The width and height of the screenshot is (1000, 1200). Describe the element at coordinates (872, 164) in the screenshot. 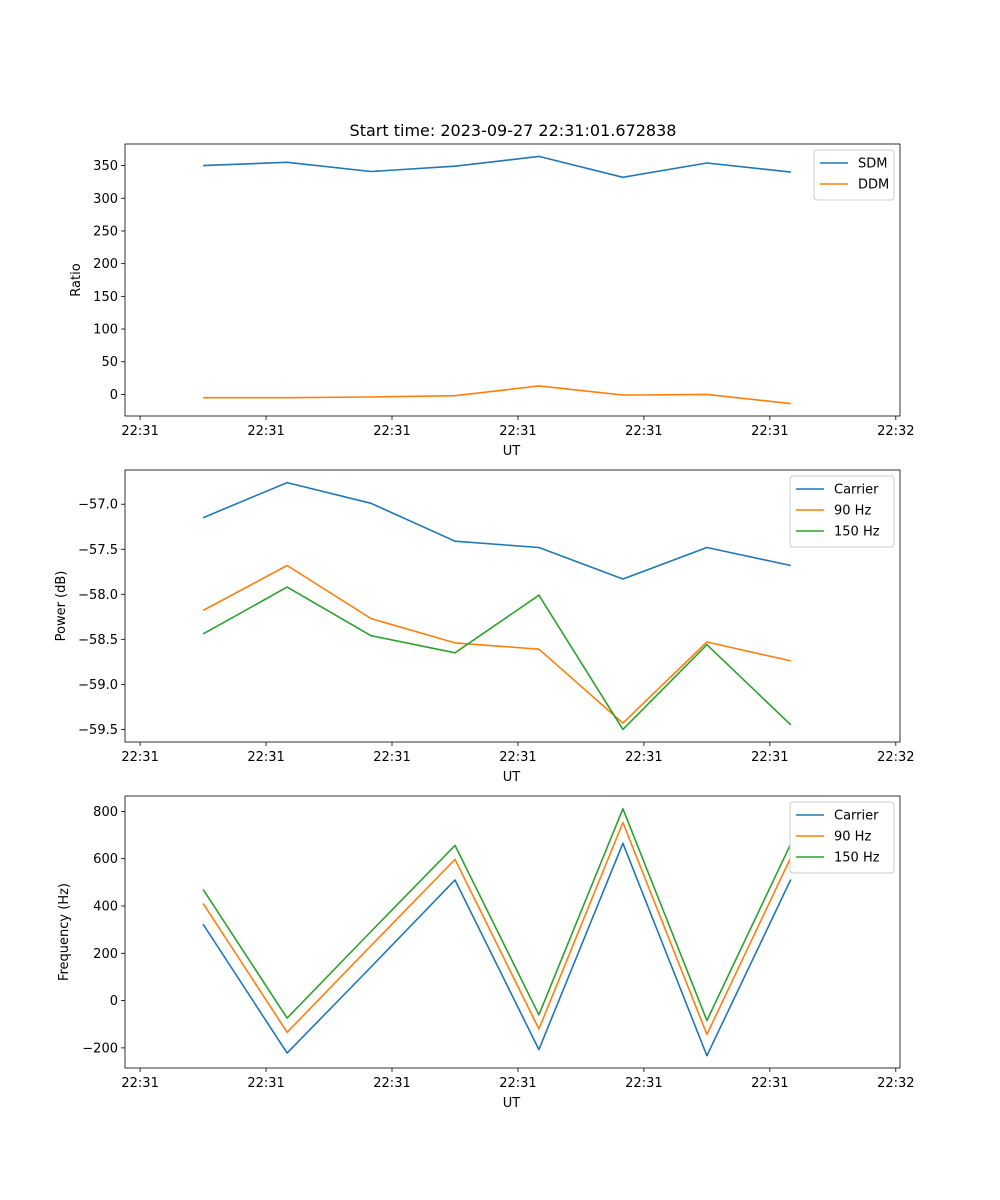

I see `ratio-legend-label-sdm: SDM` at that location.